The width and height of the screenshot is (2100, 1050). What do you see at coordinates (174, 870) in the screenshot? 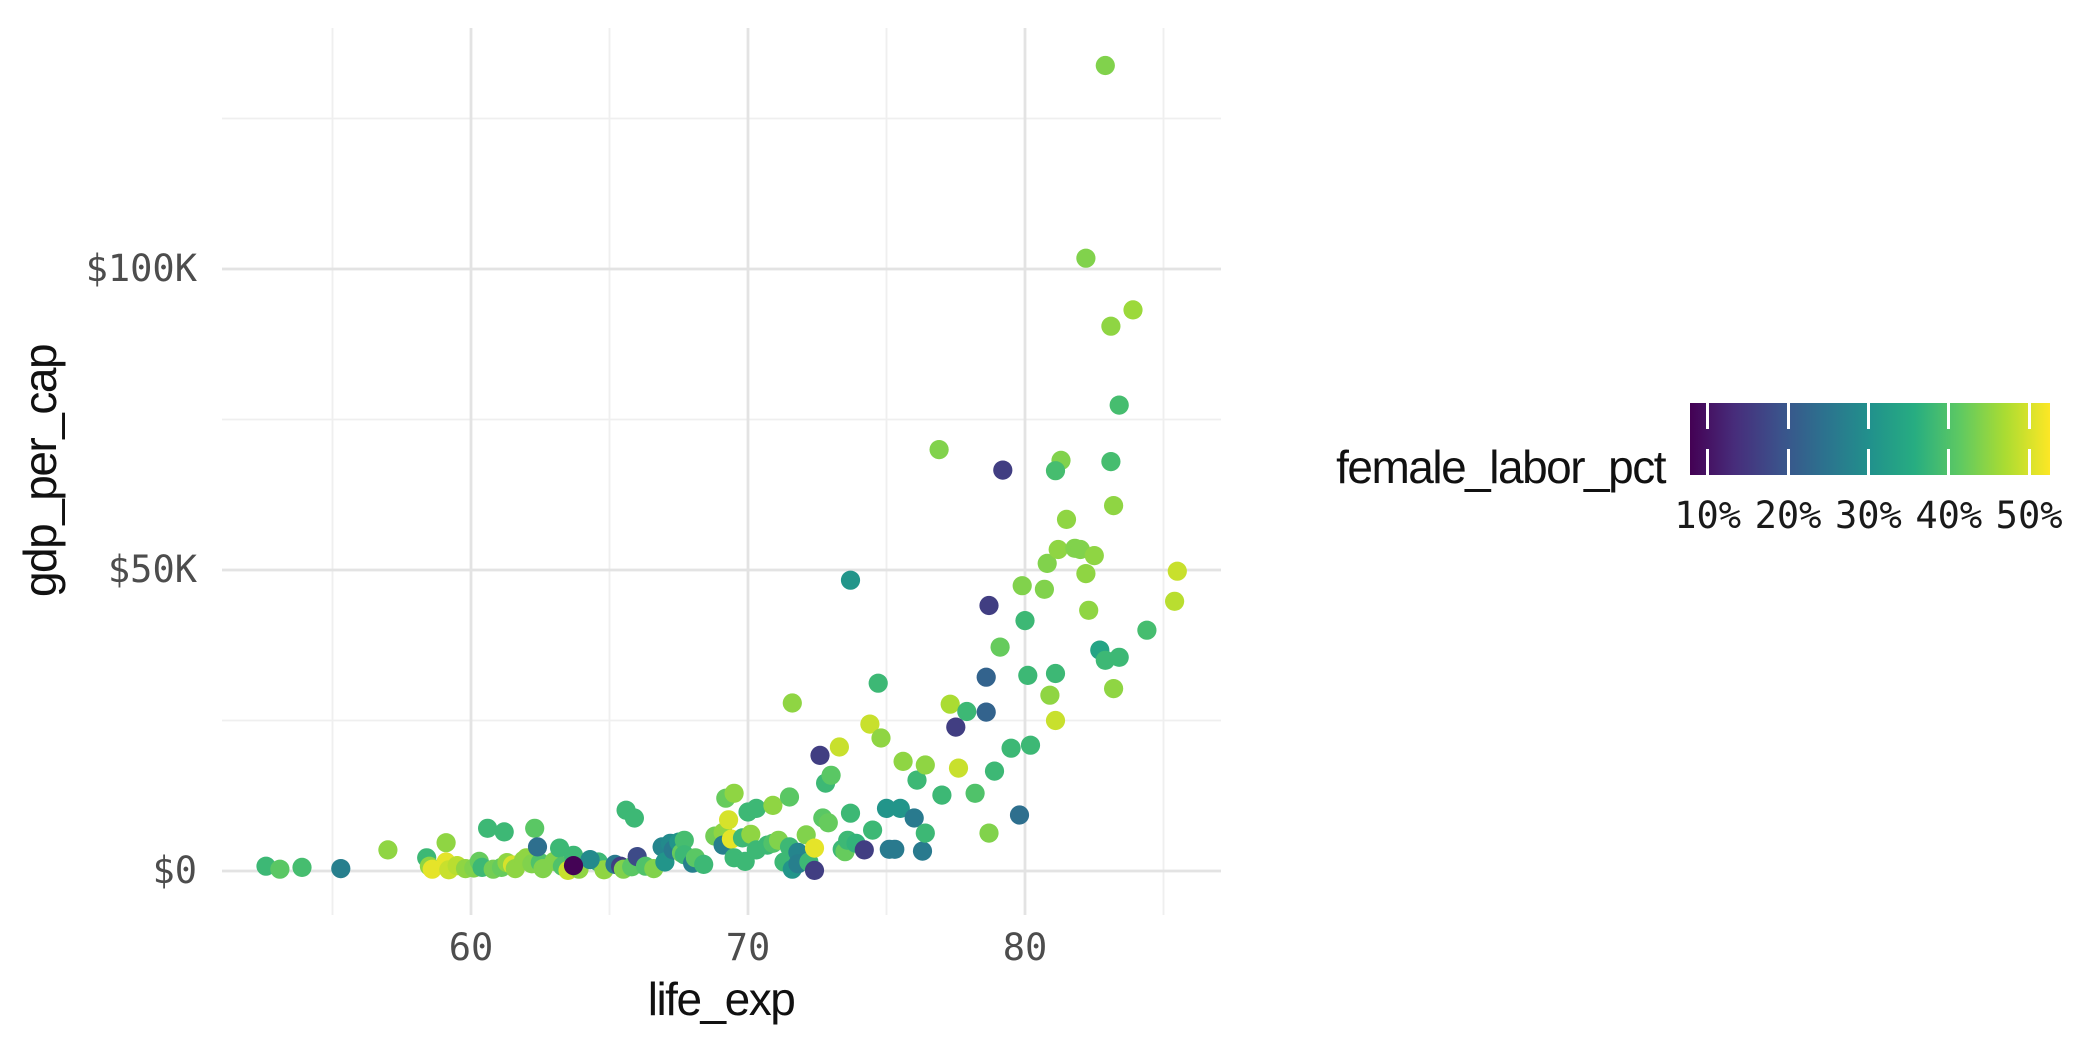
I see `y-tick-label: $0` at bounding box center [174, 870].